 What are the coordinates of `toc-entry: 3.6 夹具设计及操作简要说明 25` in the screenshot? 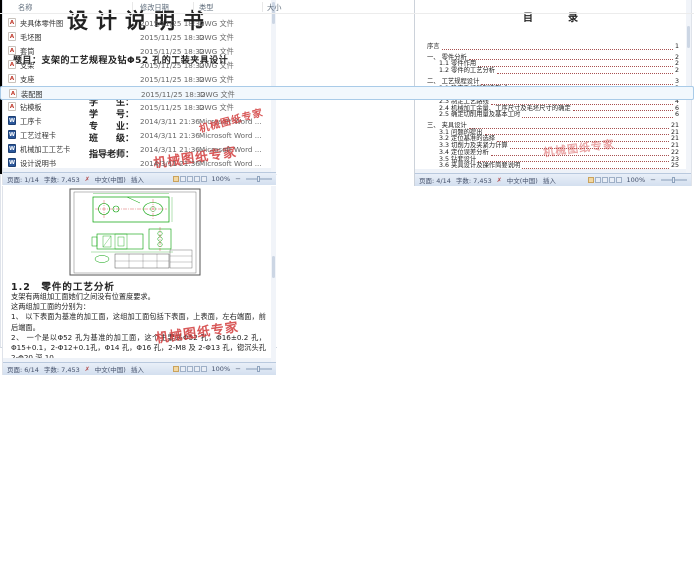 It's located at (553, 166).